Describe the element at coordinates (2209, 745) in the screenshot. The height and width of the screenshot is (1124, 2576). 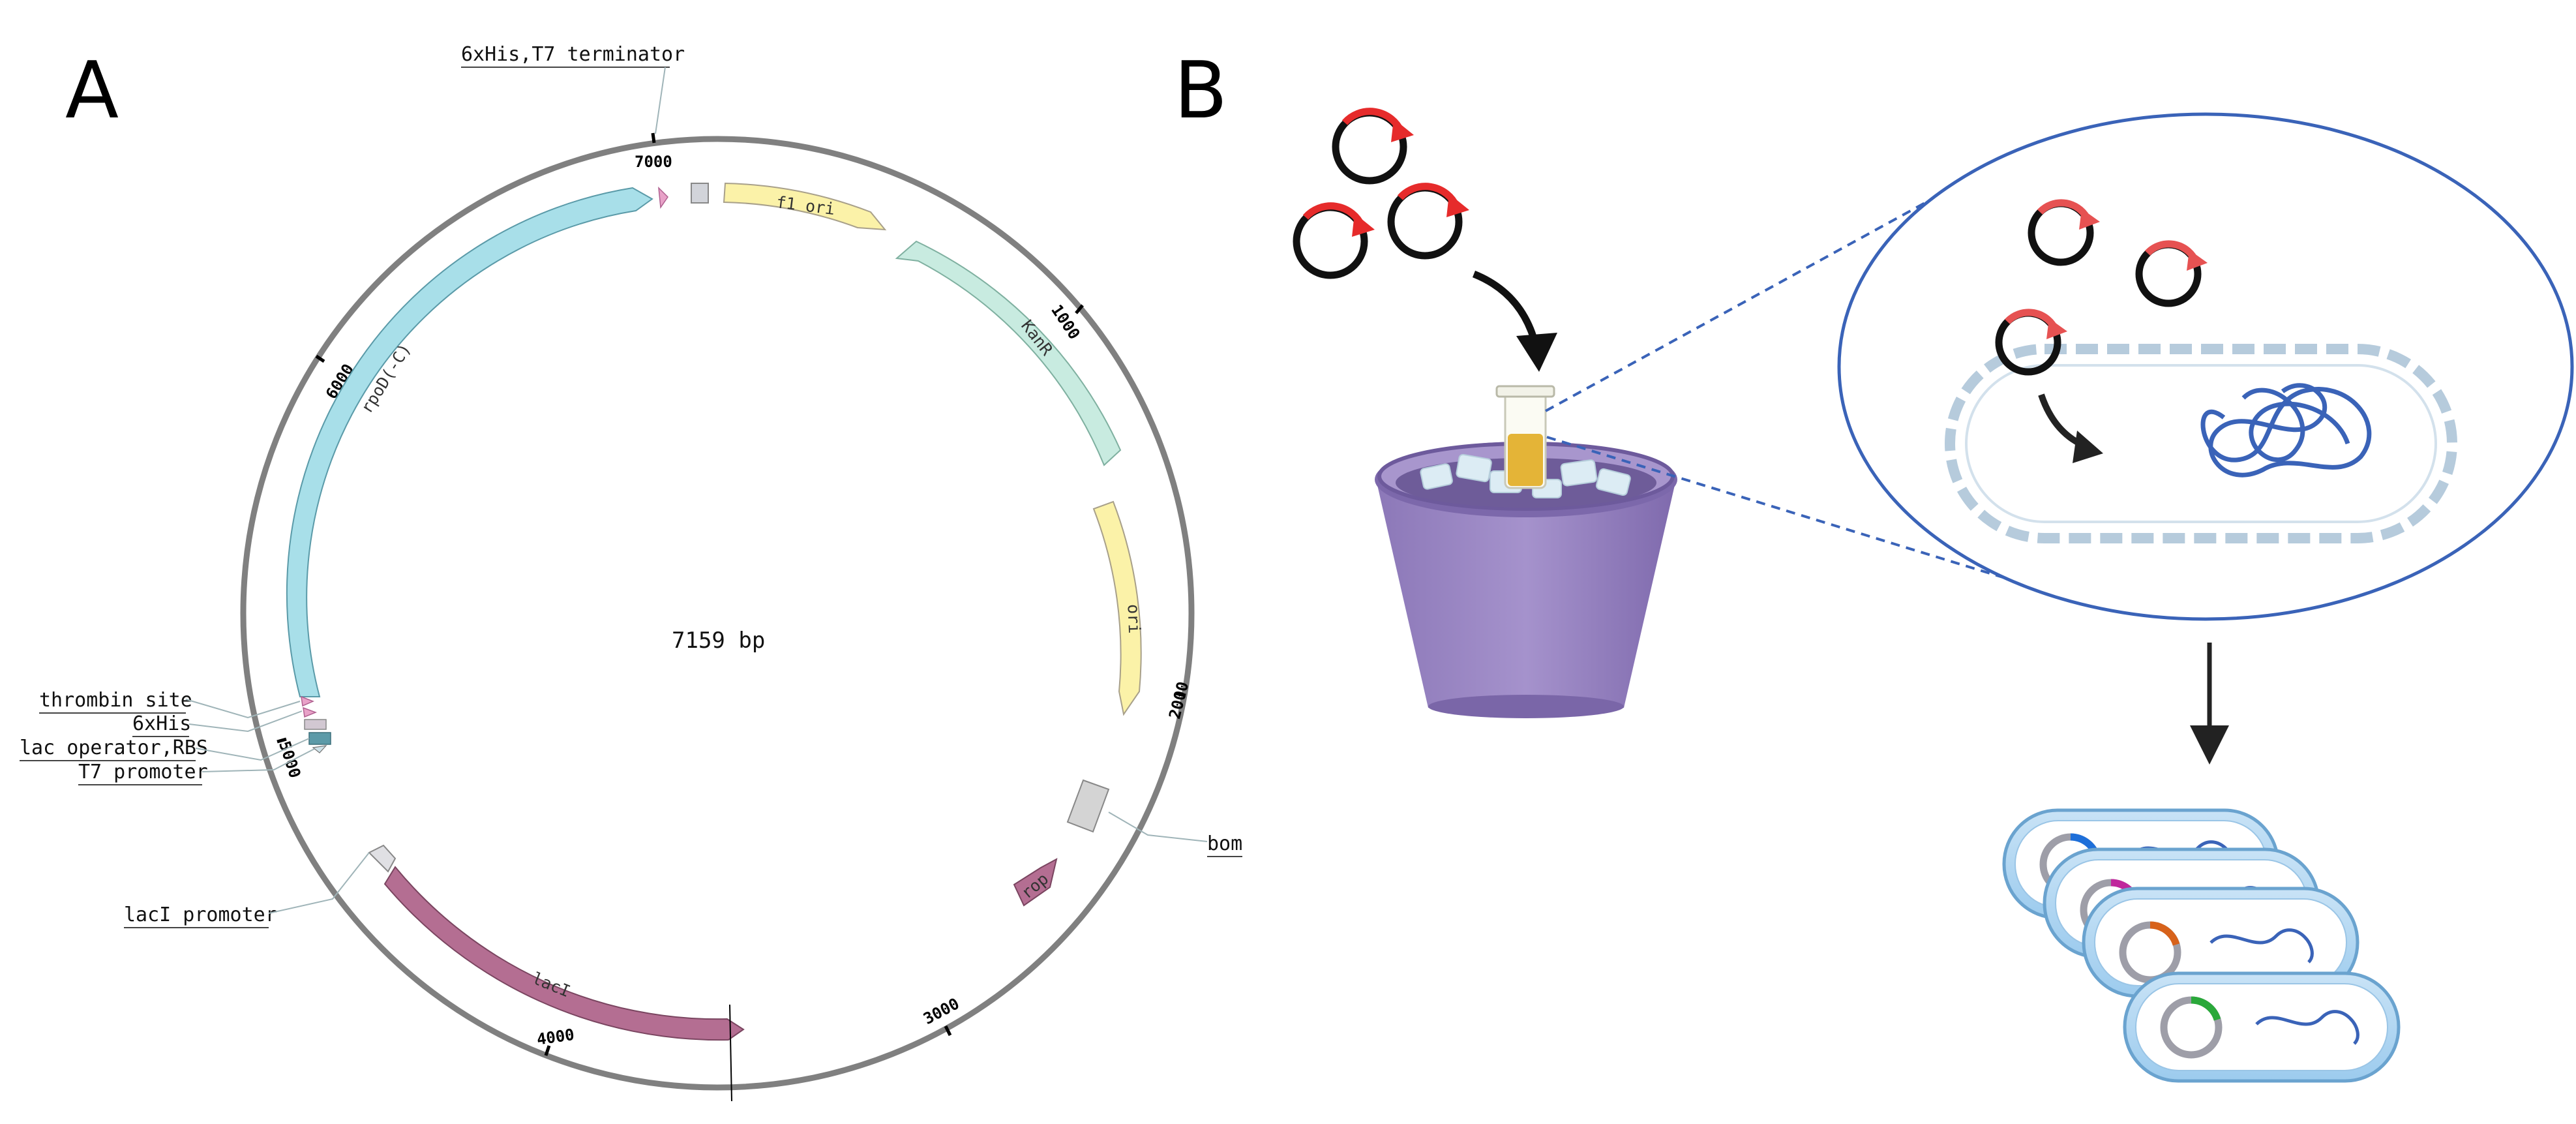
I see `down-arrow-head` at that location.